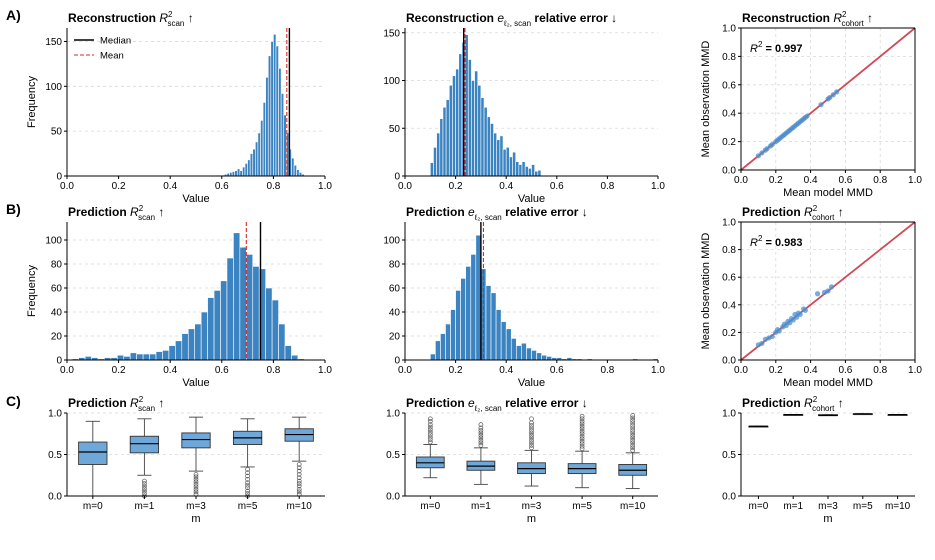 The width and height of the screenshot is (935, 560). What do you see at coordinates (845, 180) in the screenshot?
I see `a3-xtick-label: 0.6` at bounding box center [845, 180].